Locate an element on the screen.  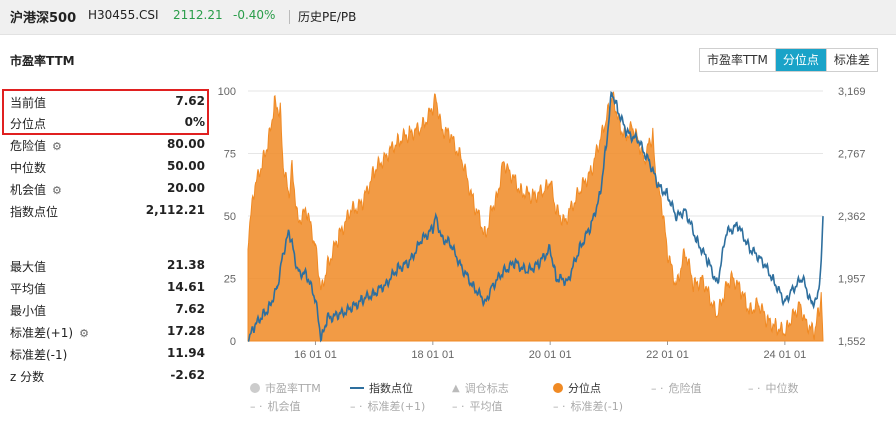
right-axis-tick-label: 1,957 is located at coordinates (852, 280).